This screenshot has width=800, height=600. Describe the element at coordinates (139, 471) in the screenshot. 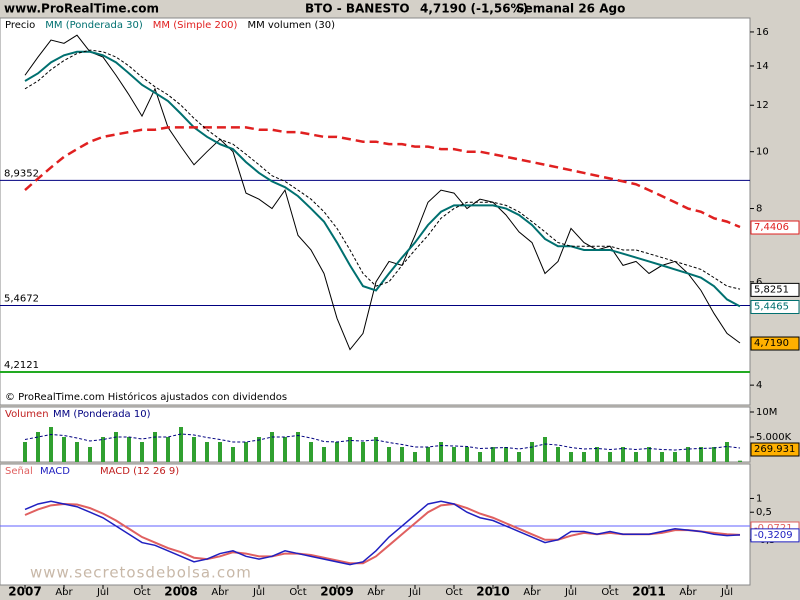

I see `legend-title: MACD (12 26 9)` at that location.